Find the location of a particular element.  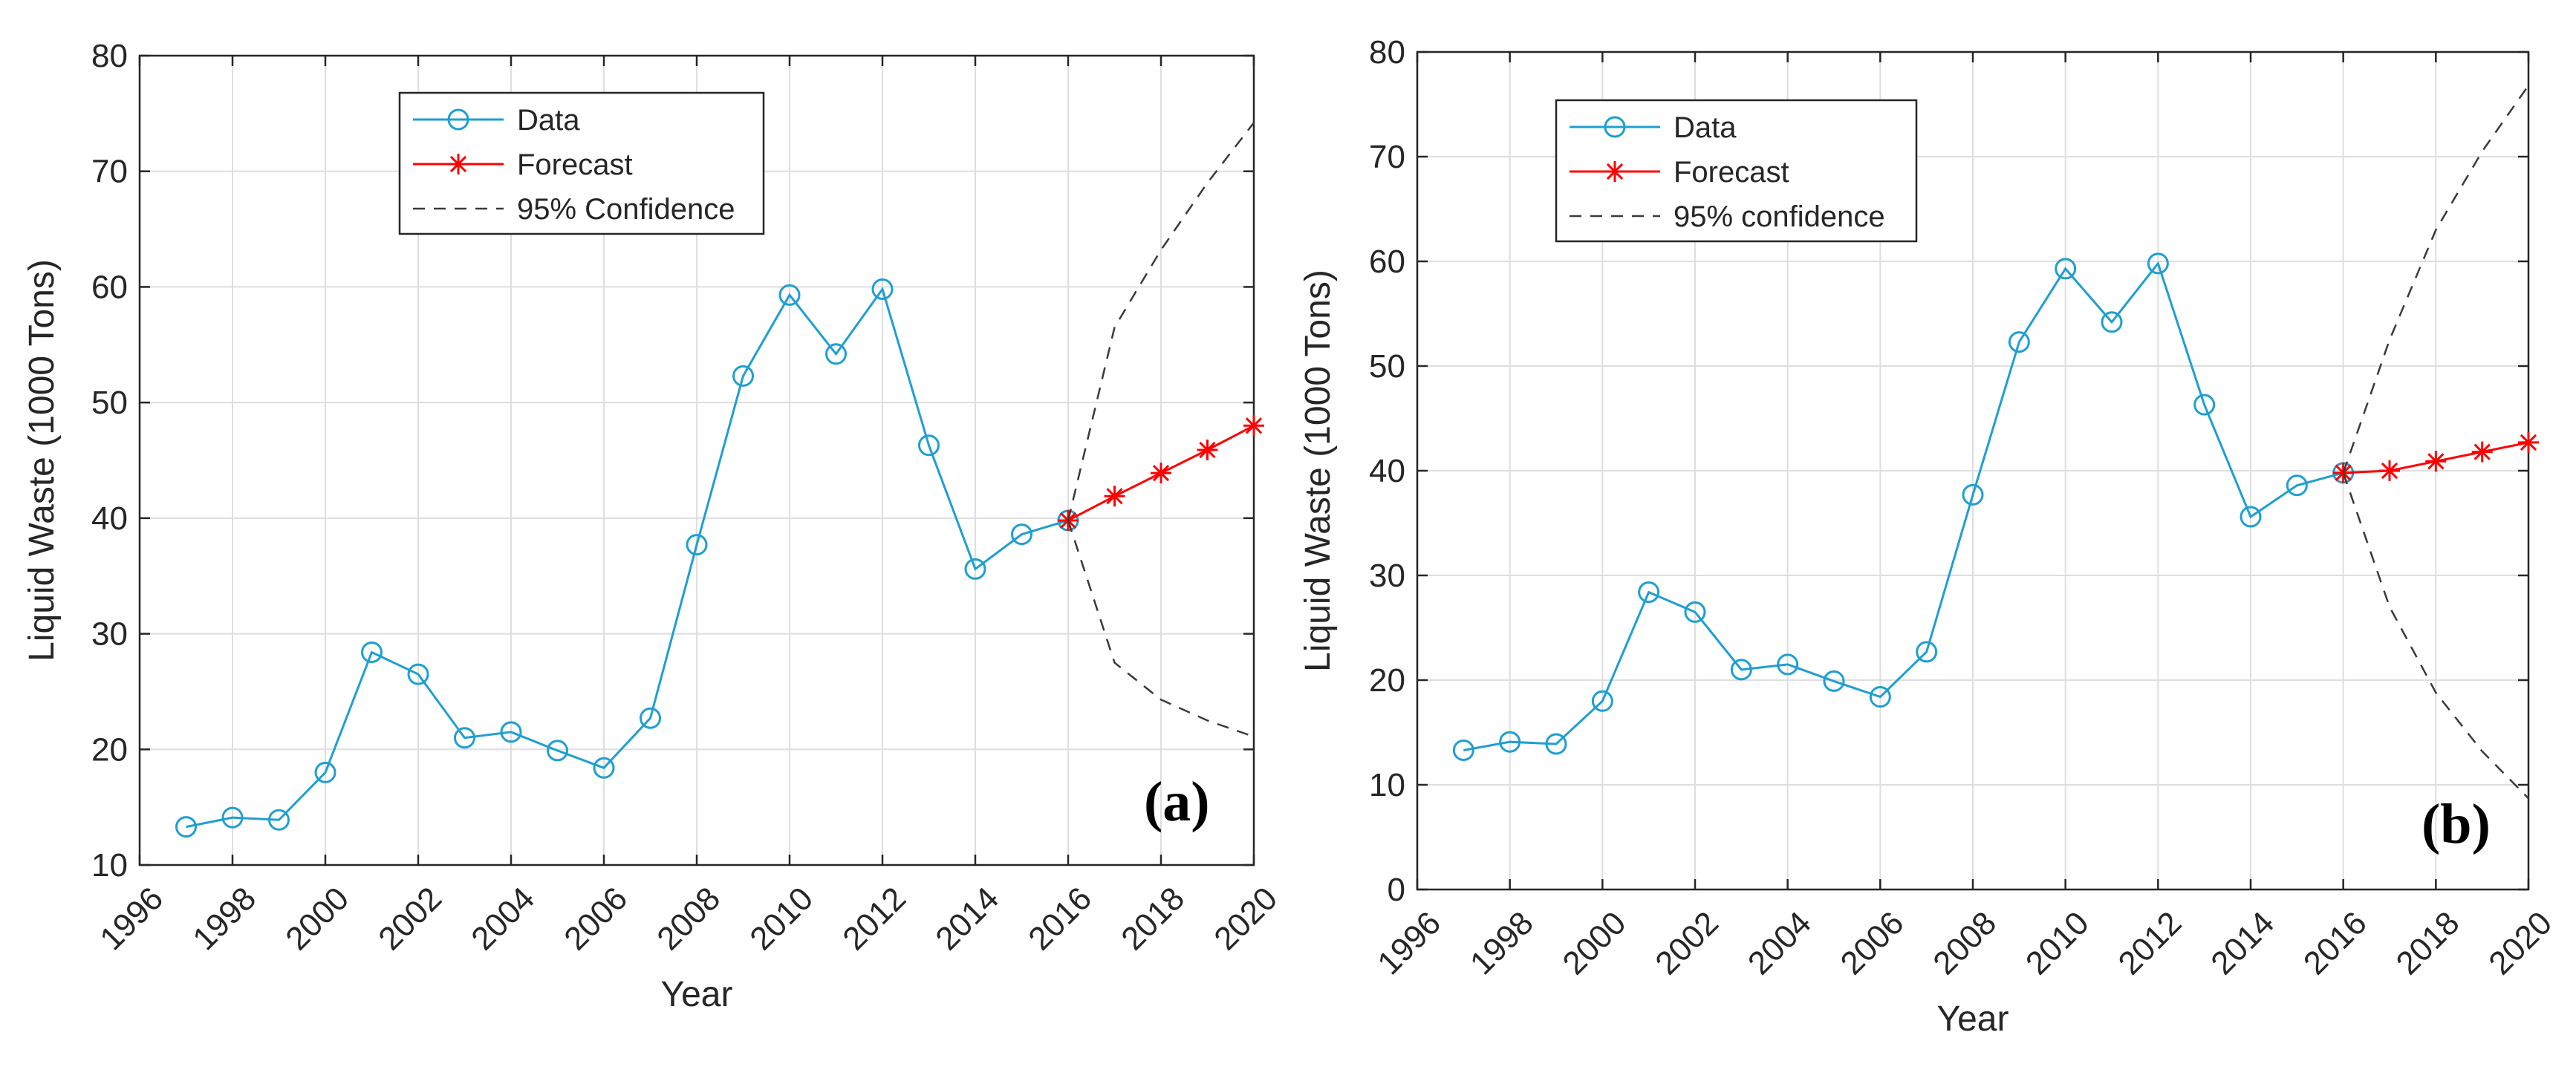

x-tick-label: 2002 is located at coordinates (410, 918).